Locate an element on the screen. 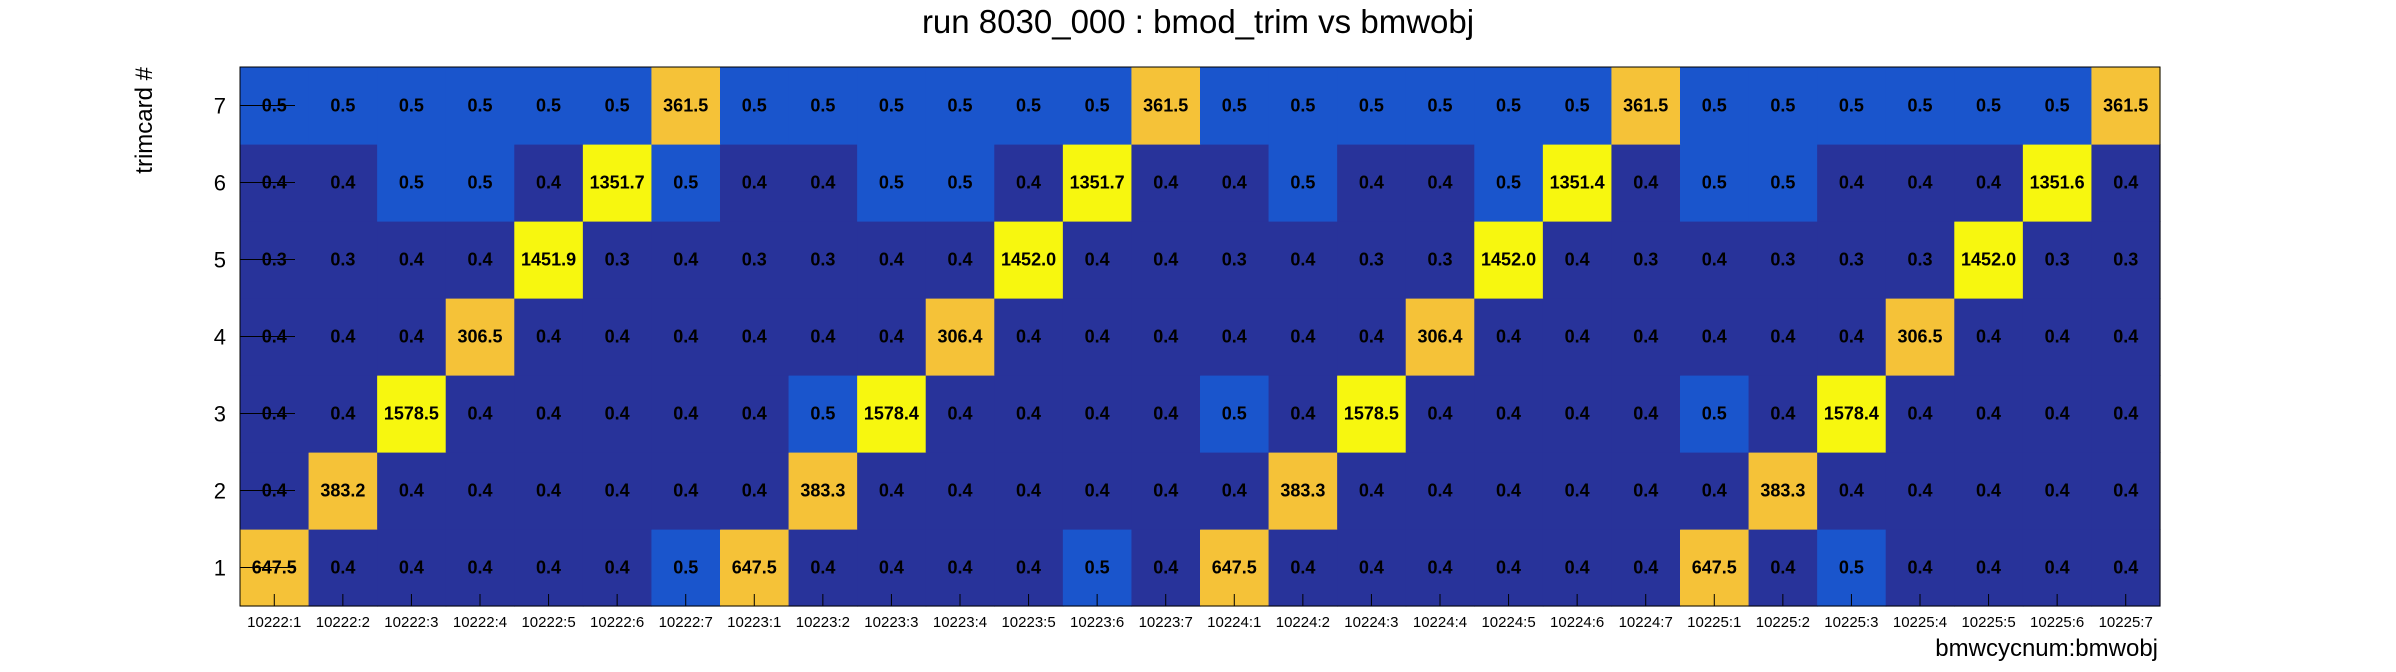 The width and height of the screenshot is (2396, 672). x-tick-label: 10225:5 is located at coordinates (1988, 622).